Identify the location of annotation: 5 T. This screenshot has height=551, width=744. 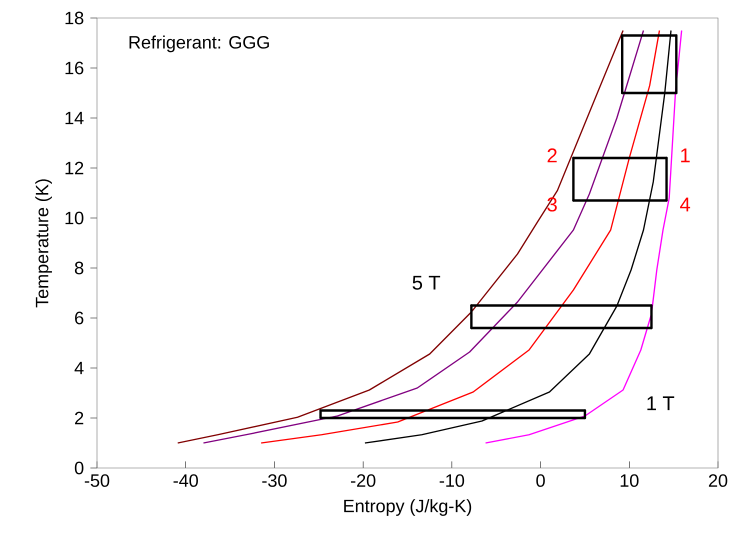
(426, 283).